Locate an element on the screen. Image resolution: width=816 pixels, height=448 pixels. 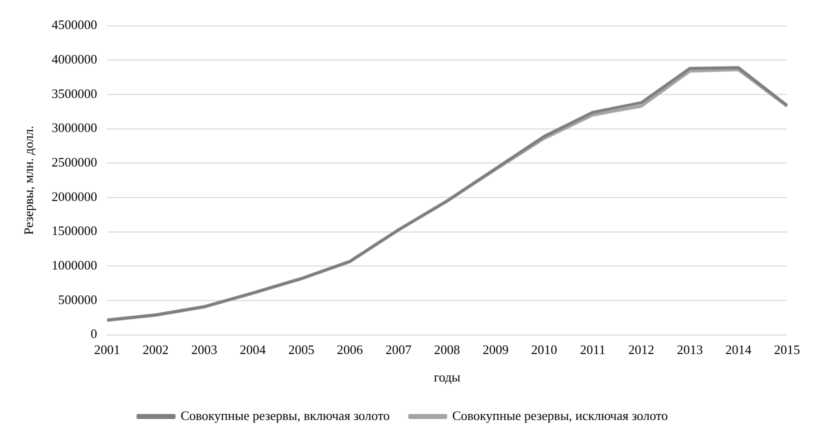
y-tick-label: 1000000 is located at coordinates (75, 265).